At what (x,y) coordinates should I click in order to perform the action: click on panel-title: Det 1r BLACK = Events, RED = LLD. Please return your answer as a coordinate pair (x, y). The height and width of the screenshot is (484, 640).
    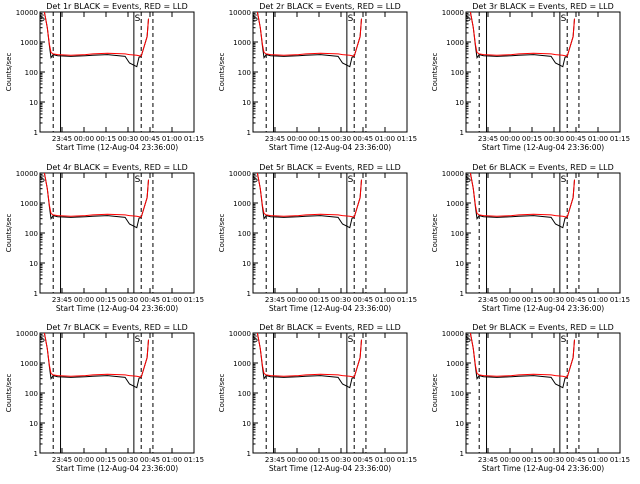
    Looking at the image, I should click on (117, 6).